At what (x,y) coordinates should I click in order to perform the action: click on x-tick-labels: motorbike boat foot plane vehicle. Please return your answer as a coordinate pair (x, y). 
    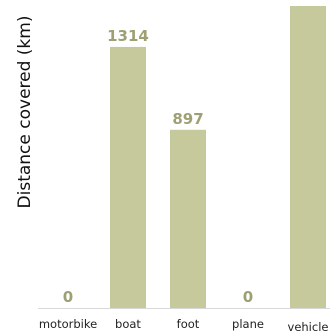
    Looking at the image, I should click on (184, 325).